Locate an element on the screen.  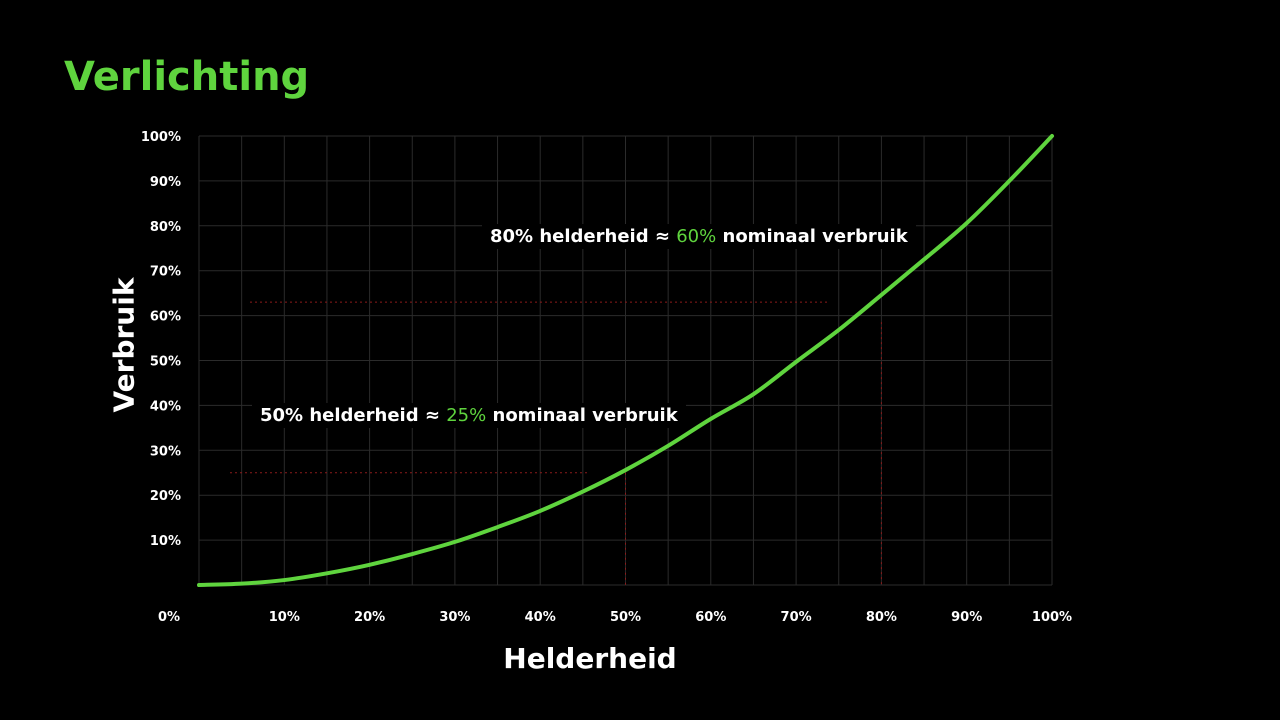
x-tick-label: 40% is located at coordinates (540, 617).